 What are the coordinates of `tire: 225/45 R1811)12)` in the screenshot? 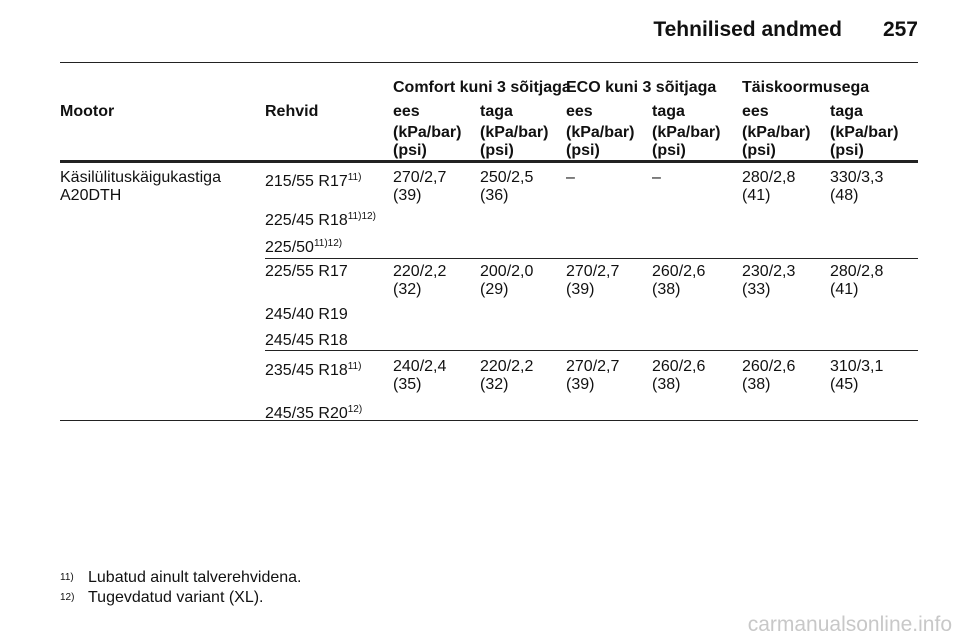 It's located at (320, 219).